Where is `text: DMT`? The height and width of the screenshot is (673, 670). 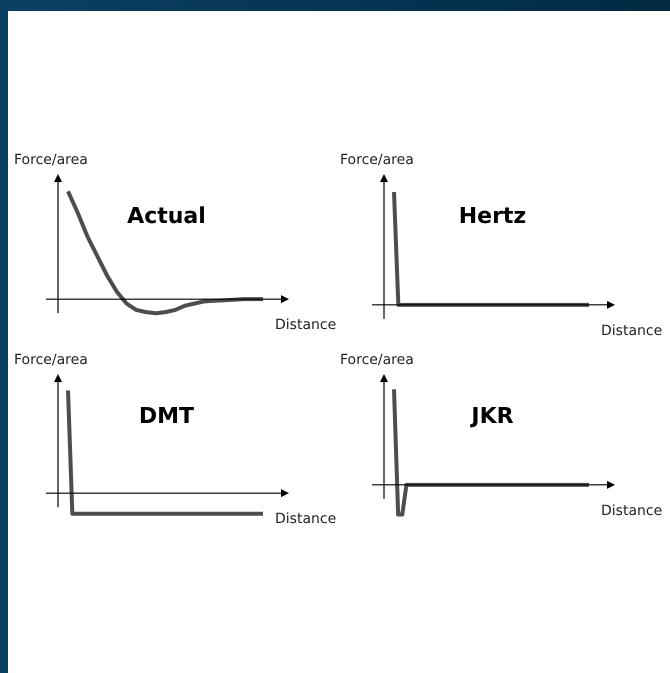 text: DMT is located at coordinates (167, 416).